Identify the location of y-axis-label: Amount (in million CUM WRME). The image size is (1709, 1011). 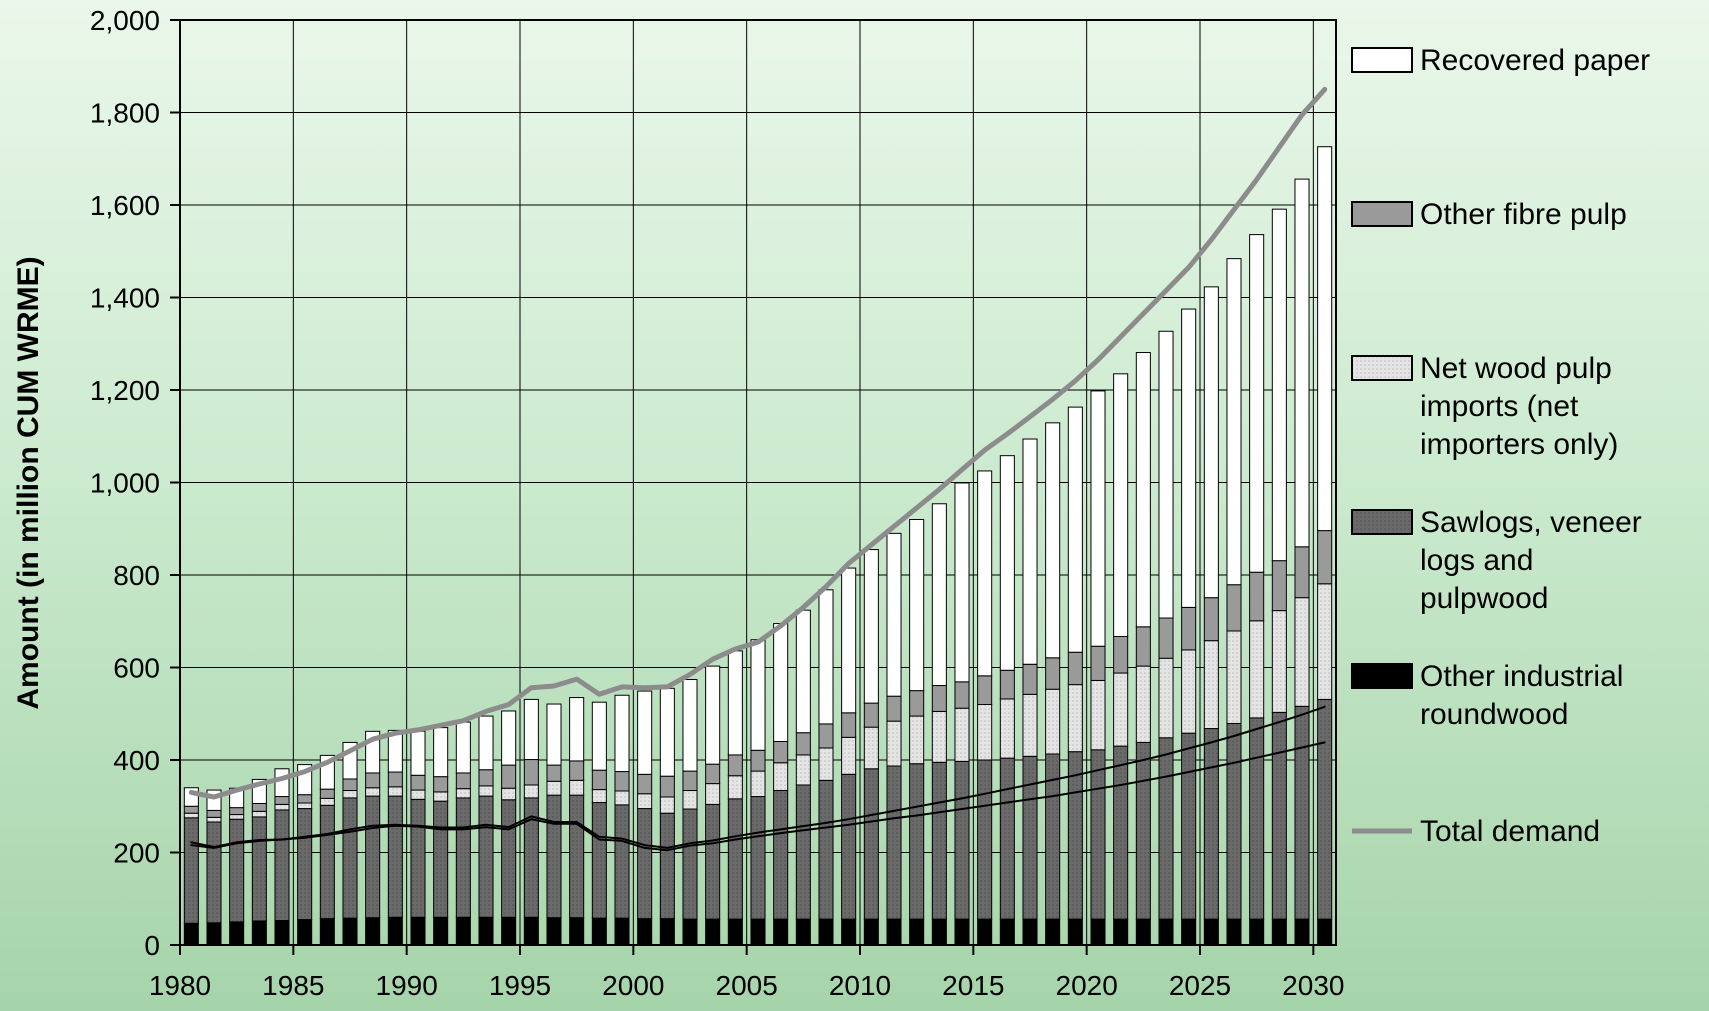
(28, 482).